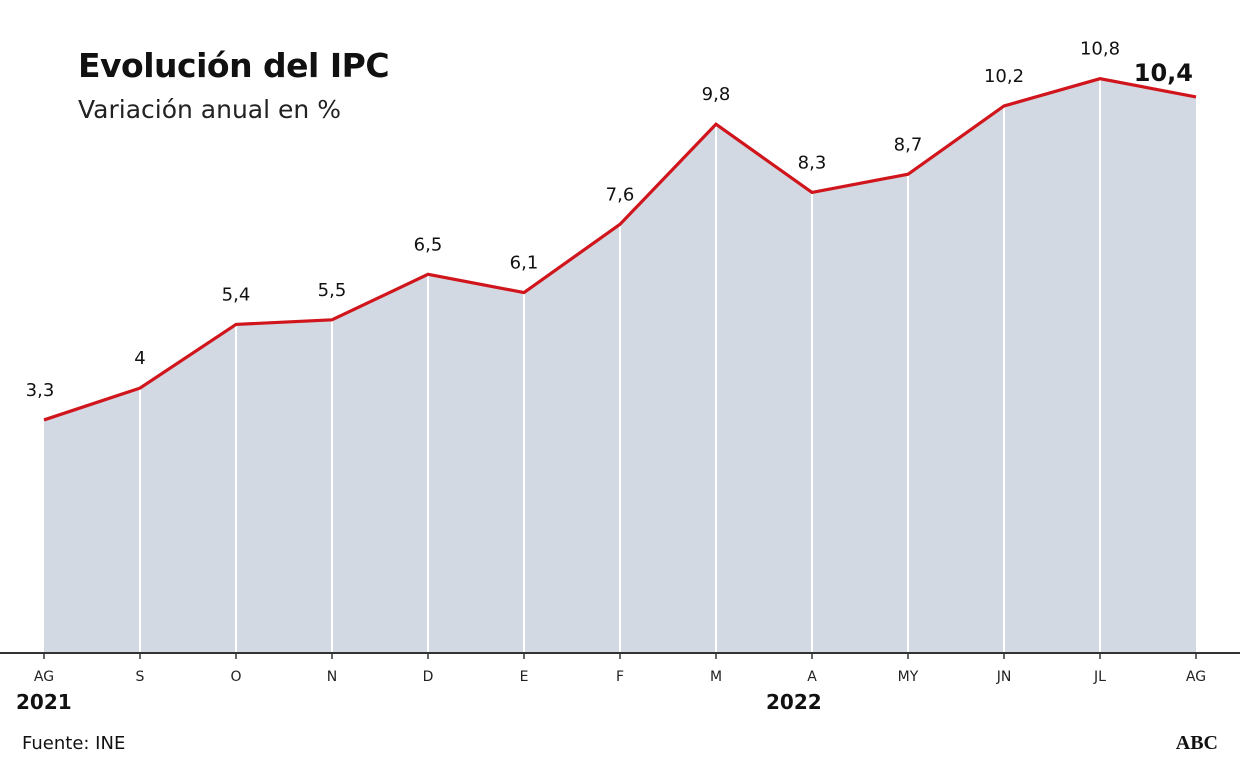 The image size is (1240, 768). Describe the element at coordinates (40, 390) in the screenshot. I see `value-label: 3,3` at that location.